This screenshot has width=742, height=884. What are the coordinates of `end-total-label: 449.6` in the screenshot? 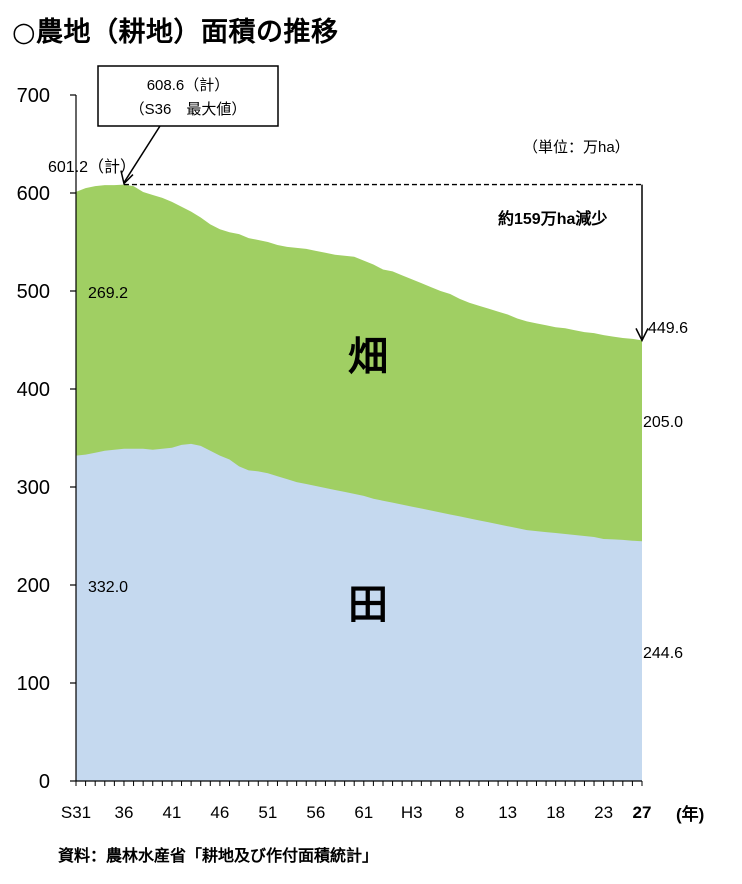 It's located at (668, 328).